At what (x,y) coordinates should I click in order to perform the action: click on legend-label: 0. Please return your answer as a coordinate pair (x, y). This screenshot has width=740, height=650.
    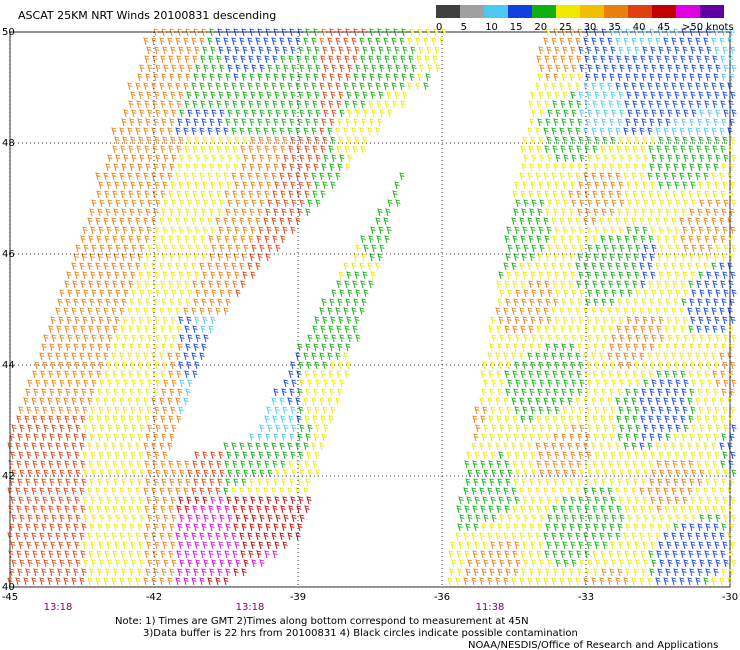
    Looking at the image, I should click on (439, 27).